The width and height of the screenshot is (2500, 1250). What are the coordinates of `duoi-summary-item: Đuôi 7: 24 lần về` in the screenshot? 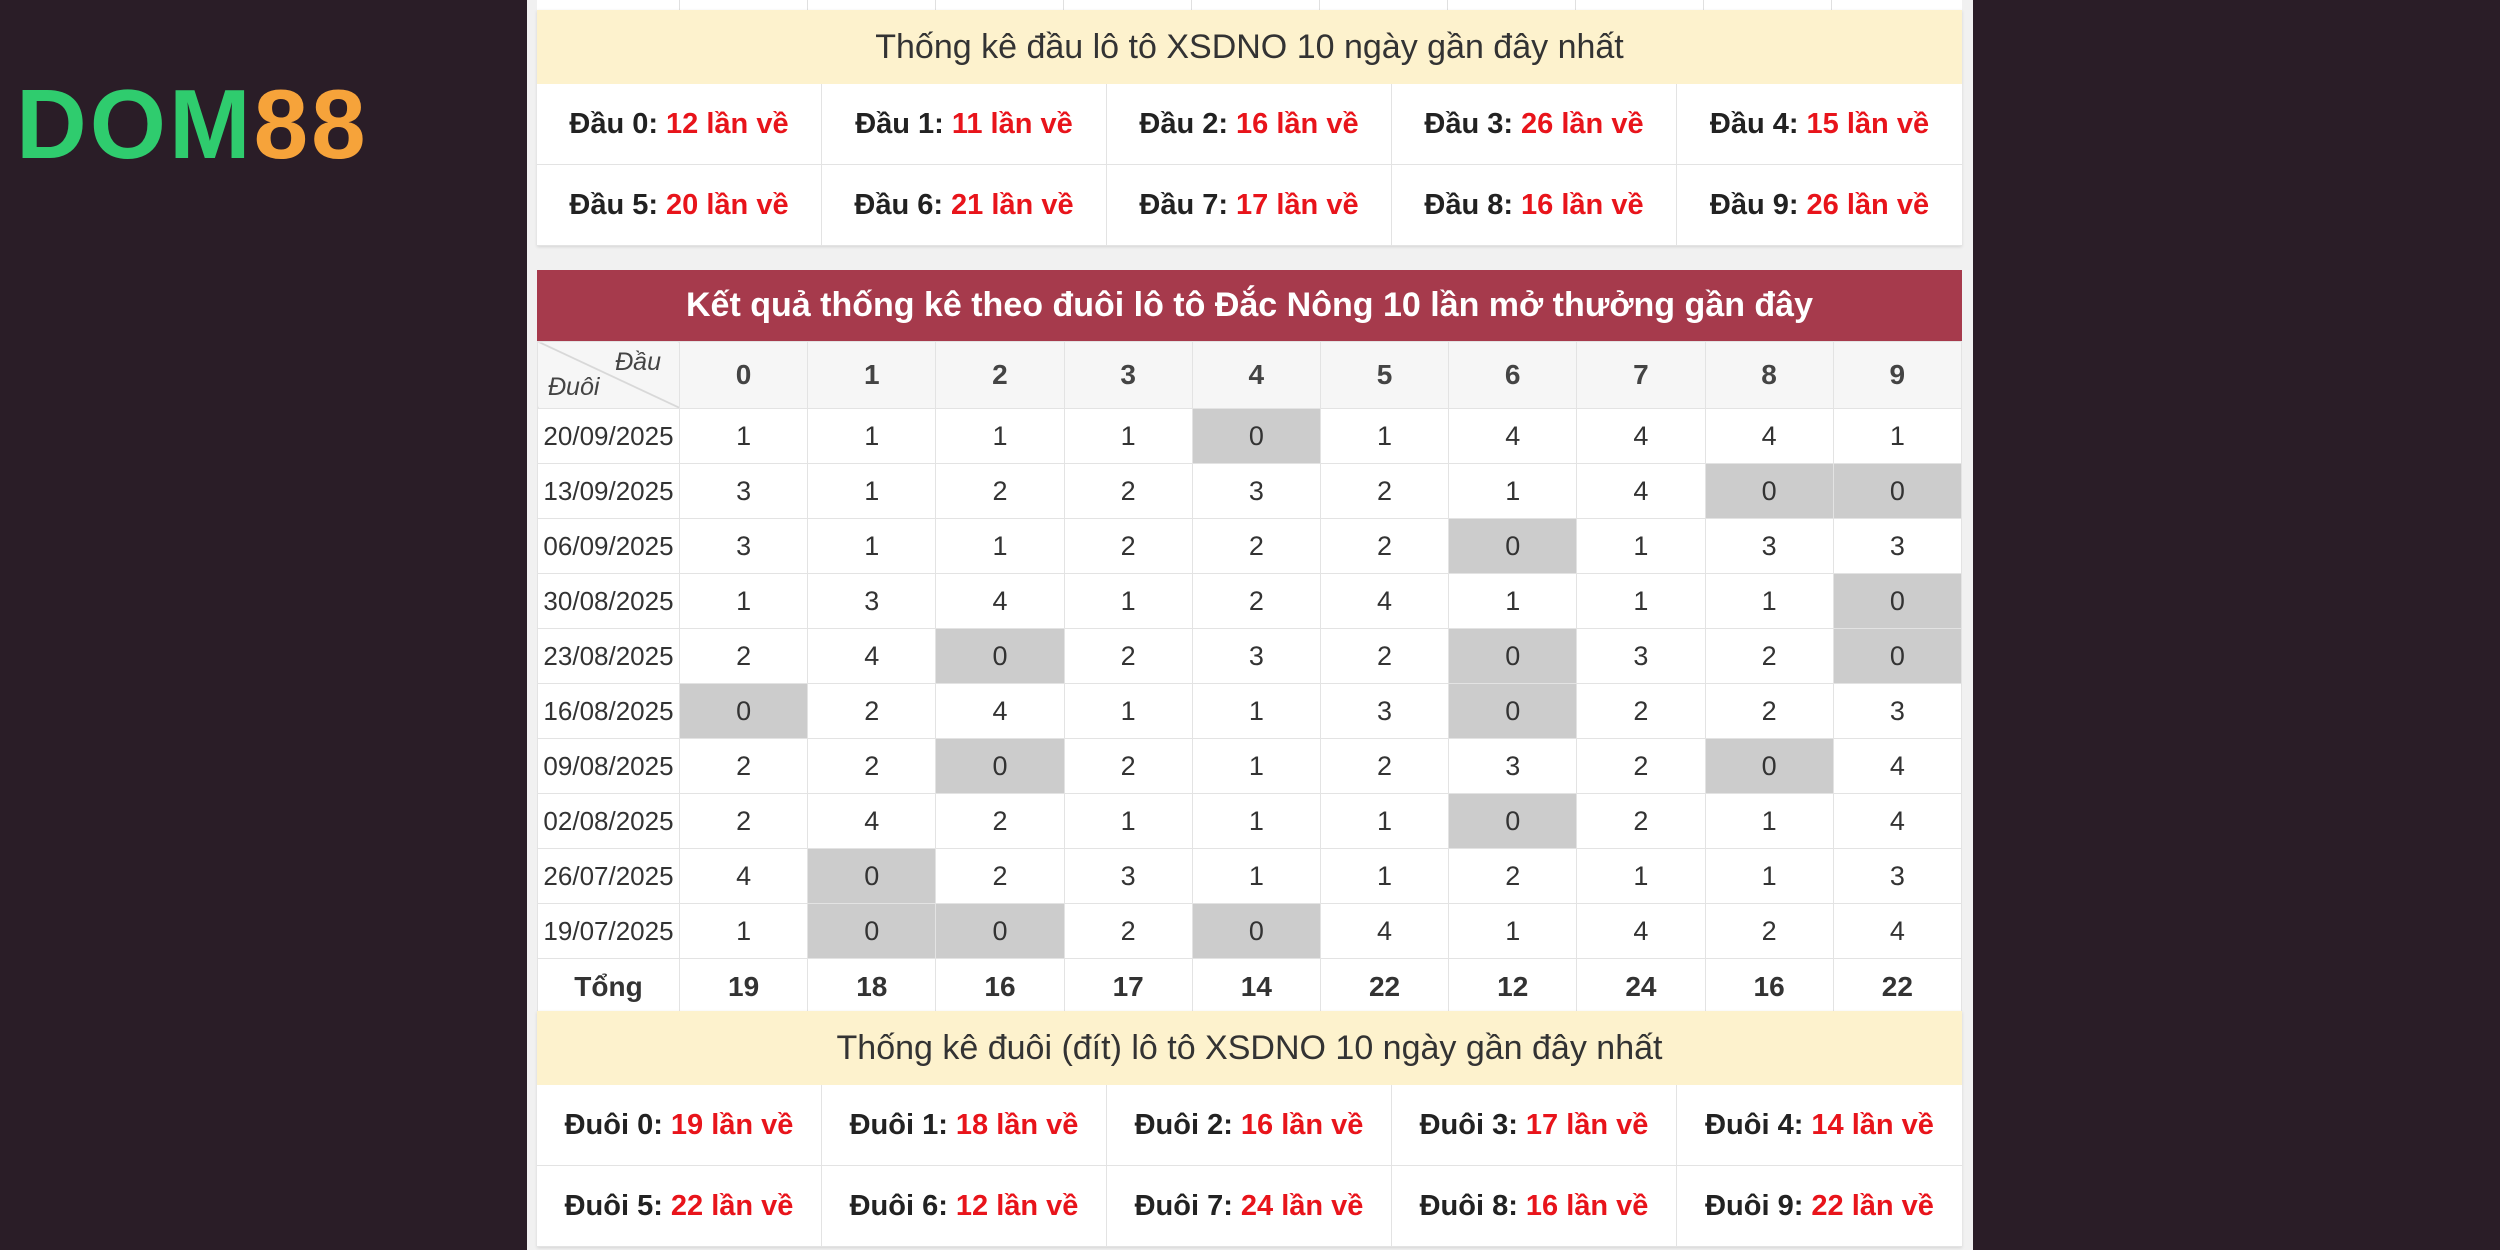 It's located at (1249, 1206).